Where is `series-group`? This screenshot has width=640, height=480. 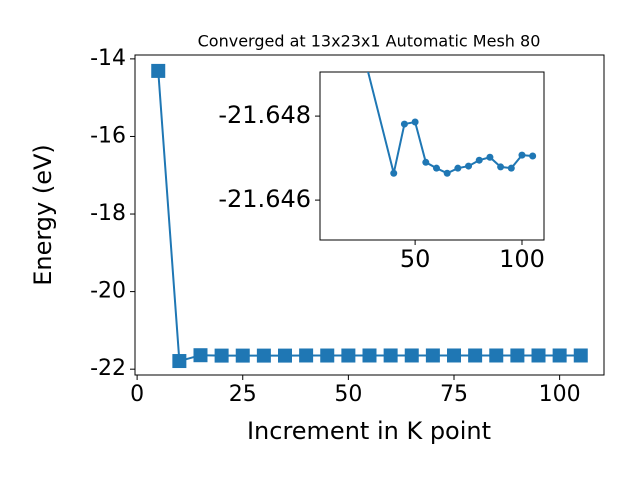
series-group is located at coordinates (442, 89).